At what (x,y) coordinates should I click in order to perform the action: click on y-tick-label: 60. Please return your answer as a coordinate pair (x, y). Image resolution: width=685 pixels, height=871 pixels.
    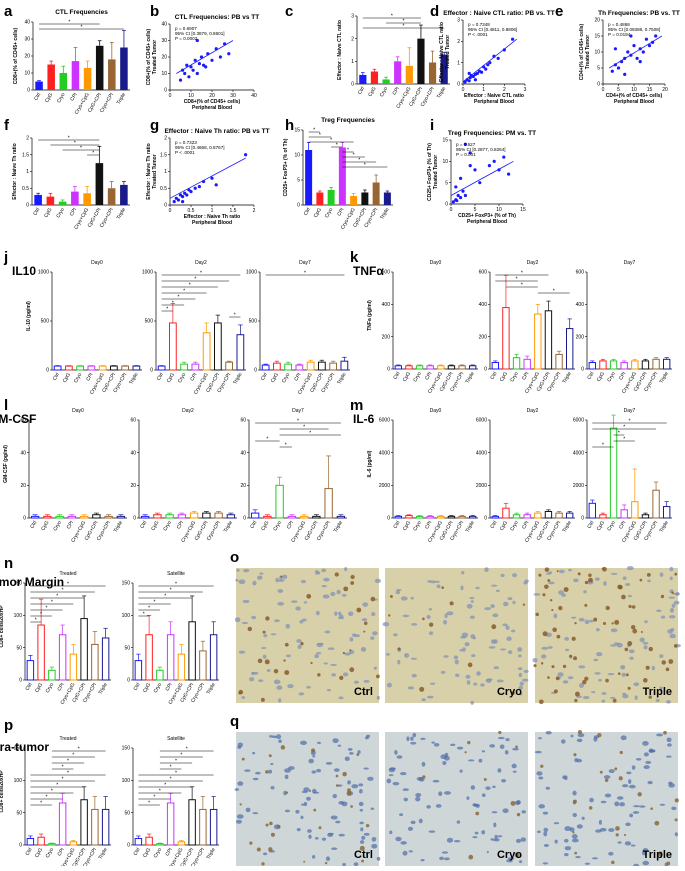
    Looking at the image, I should click on (23, 421).